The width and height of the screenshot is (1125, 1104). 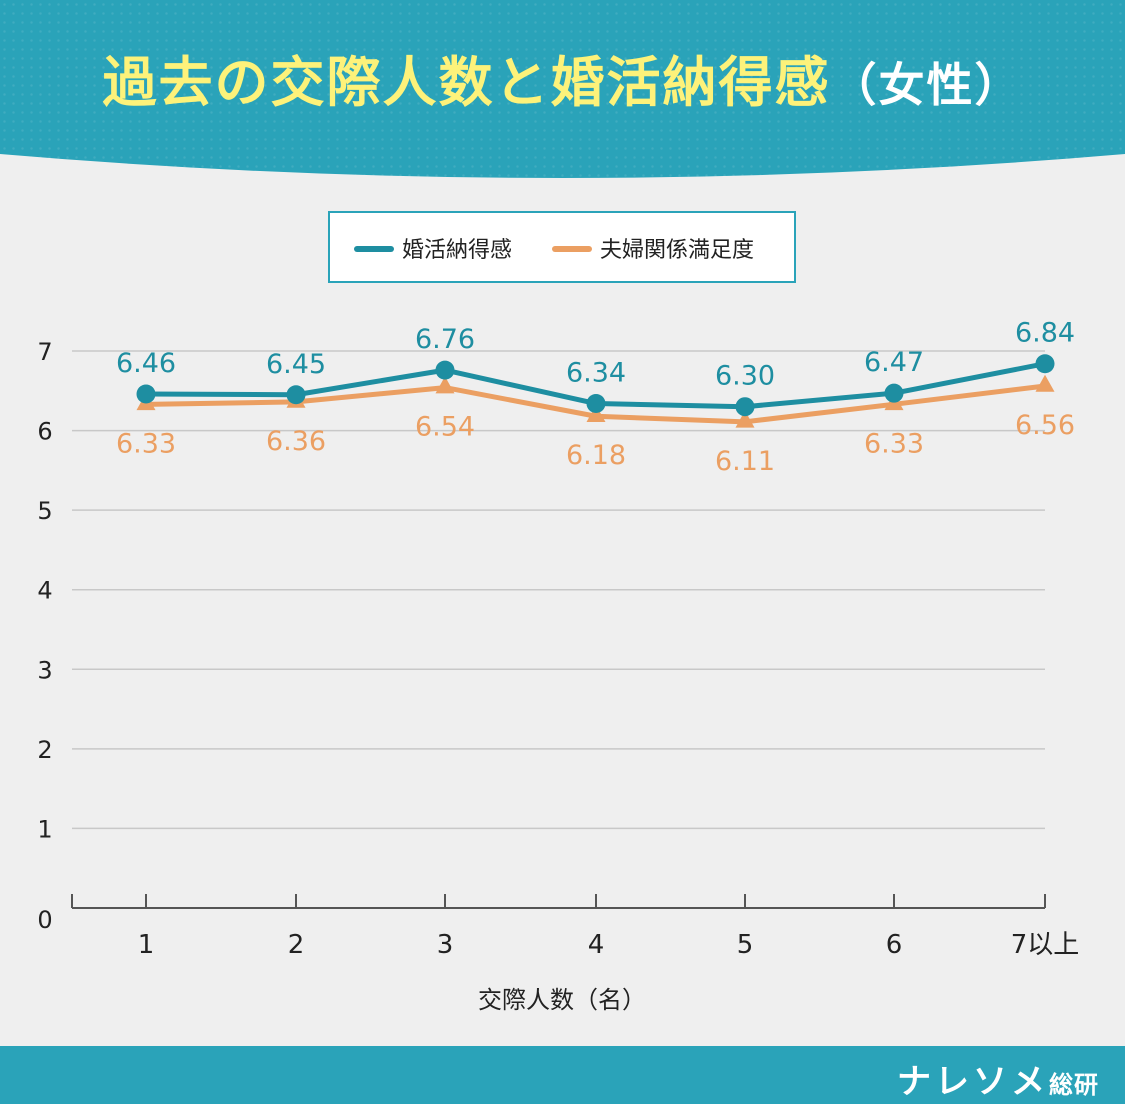 What do you see at coordinates (1045, 945) in the screenshot?
I see `x-tick-label-7: 7以上` at bounding box center [1045, 945].